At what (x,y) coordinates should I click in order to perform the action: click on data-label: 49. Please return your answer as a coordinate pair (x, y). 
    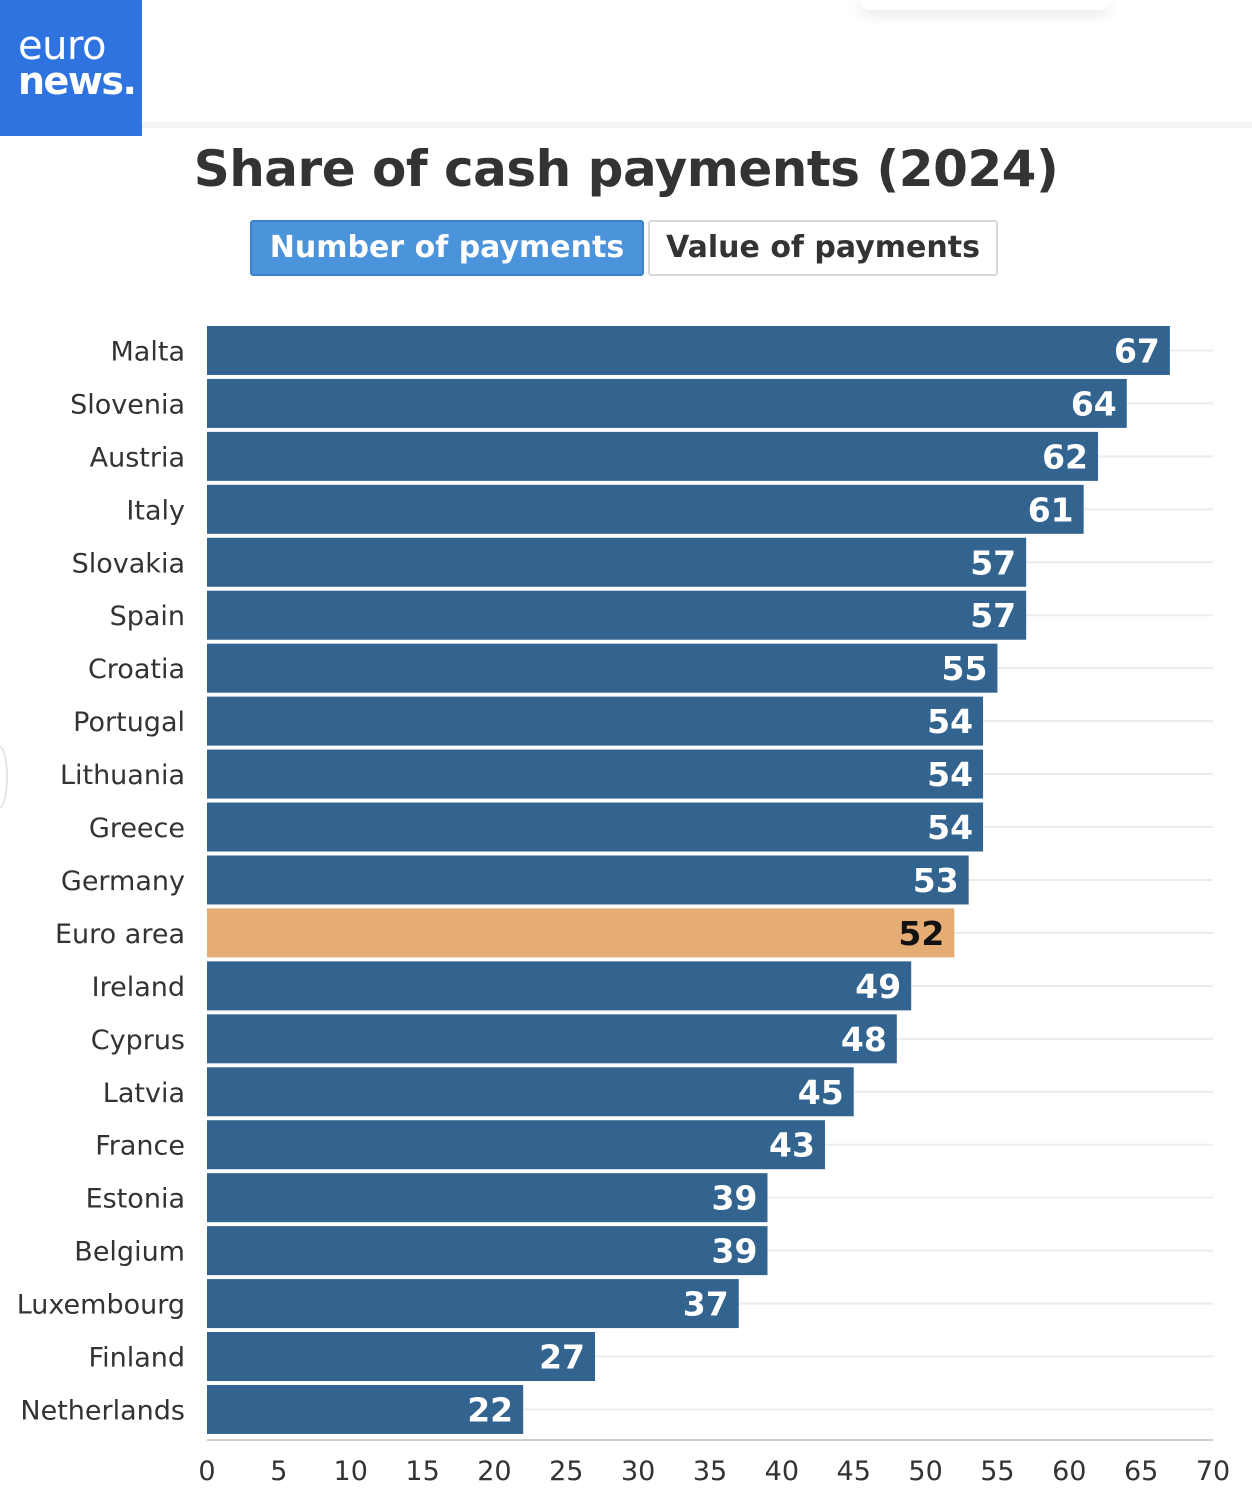
    Looking at the image, I should click on (878, 986).